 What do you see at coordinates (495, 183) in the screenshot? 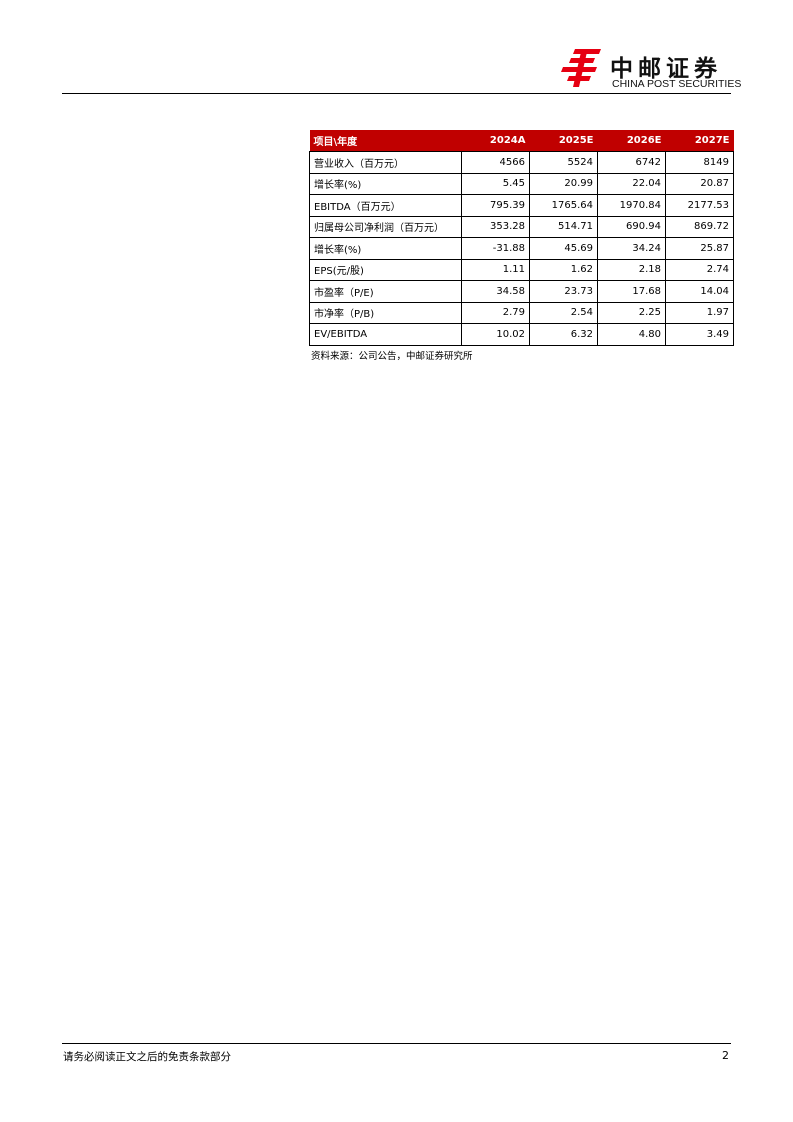
I see `table-cell: 5.45` at bounding box center [495, 183].